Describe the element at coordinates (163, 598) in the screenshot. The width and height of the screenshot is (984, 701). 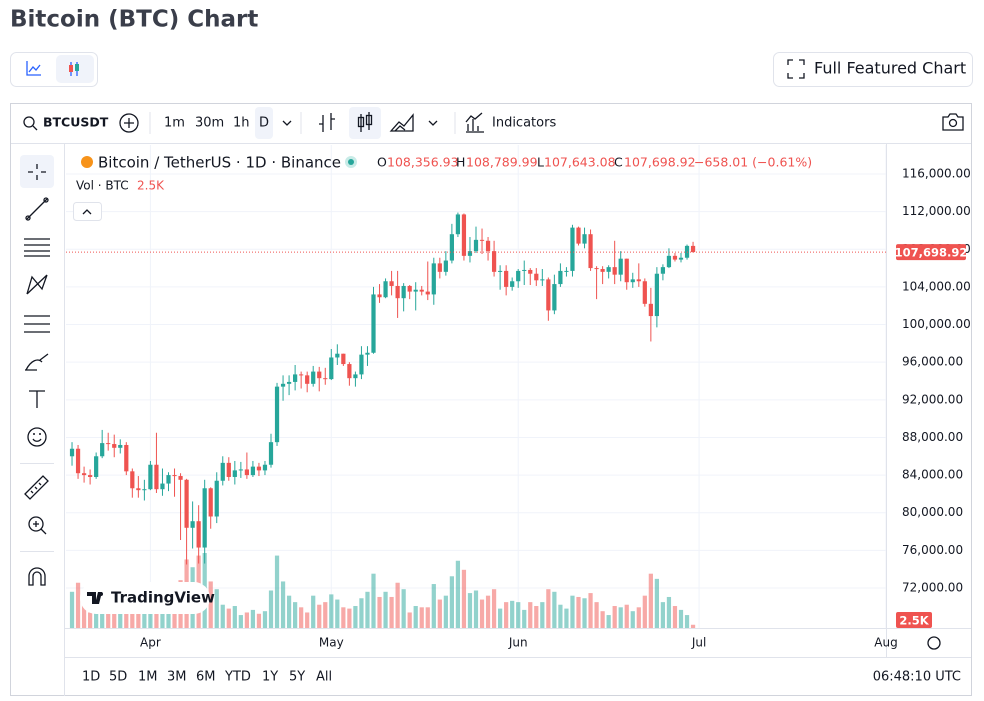
I see `watermark-text: TradingView` at that location.